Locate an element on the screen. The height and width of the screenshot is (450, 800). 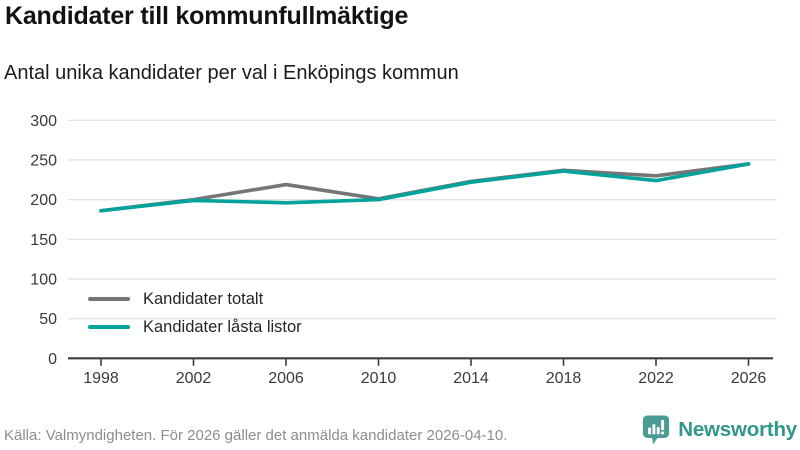
x-axis-tick-label: 2010 is located at coordinates (379, 378).